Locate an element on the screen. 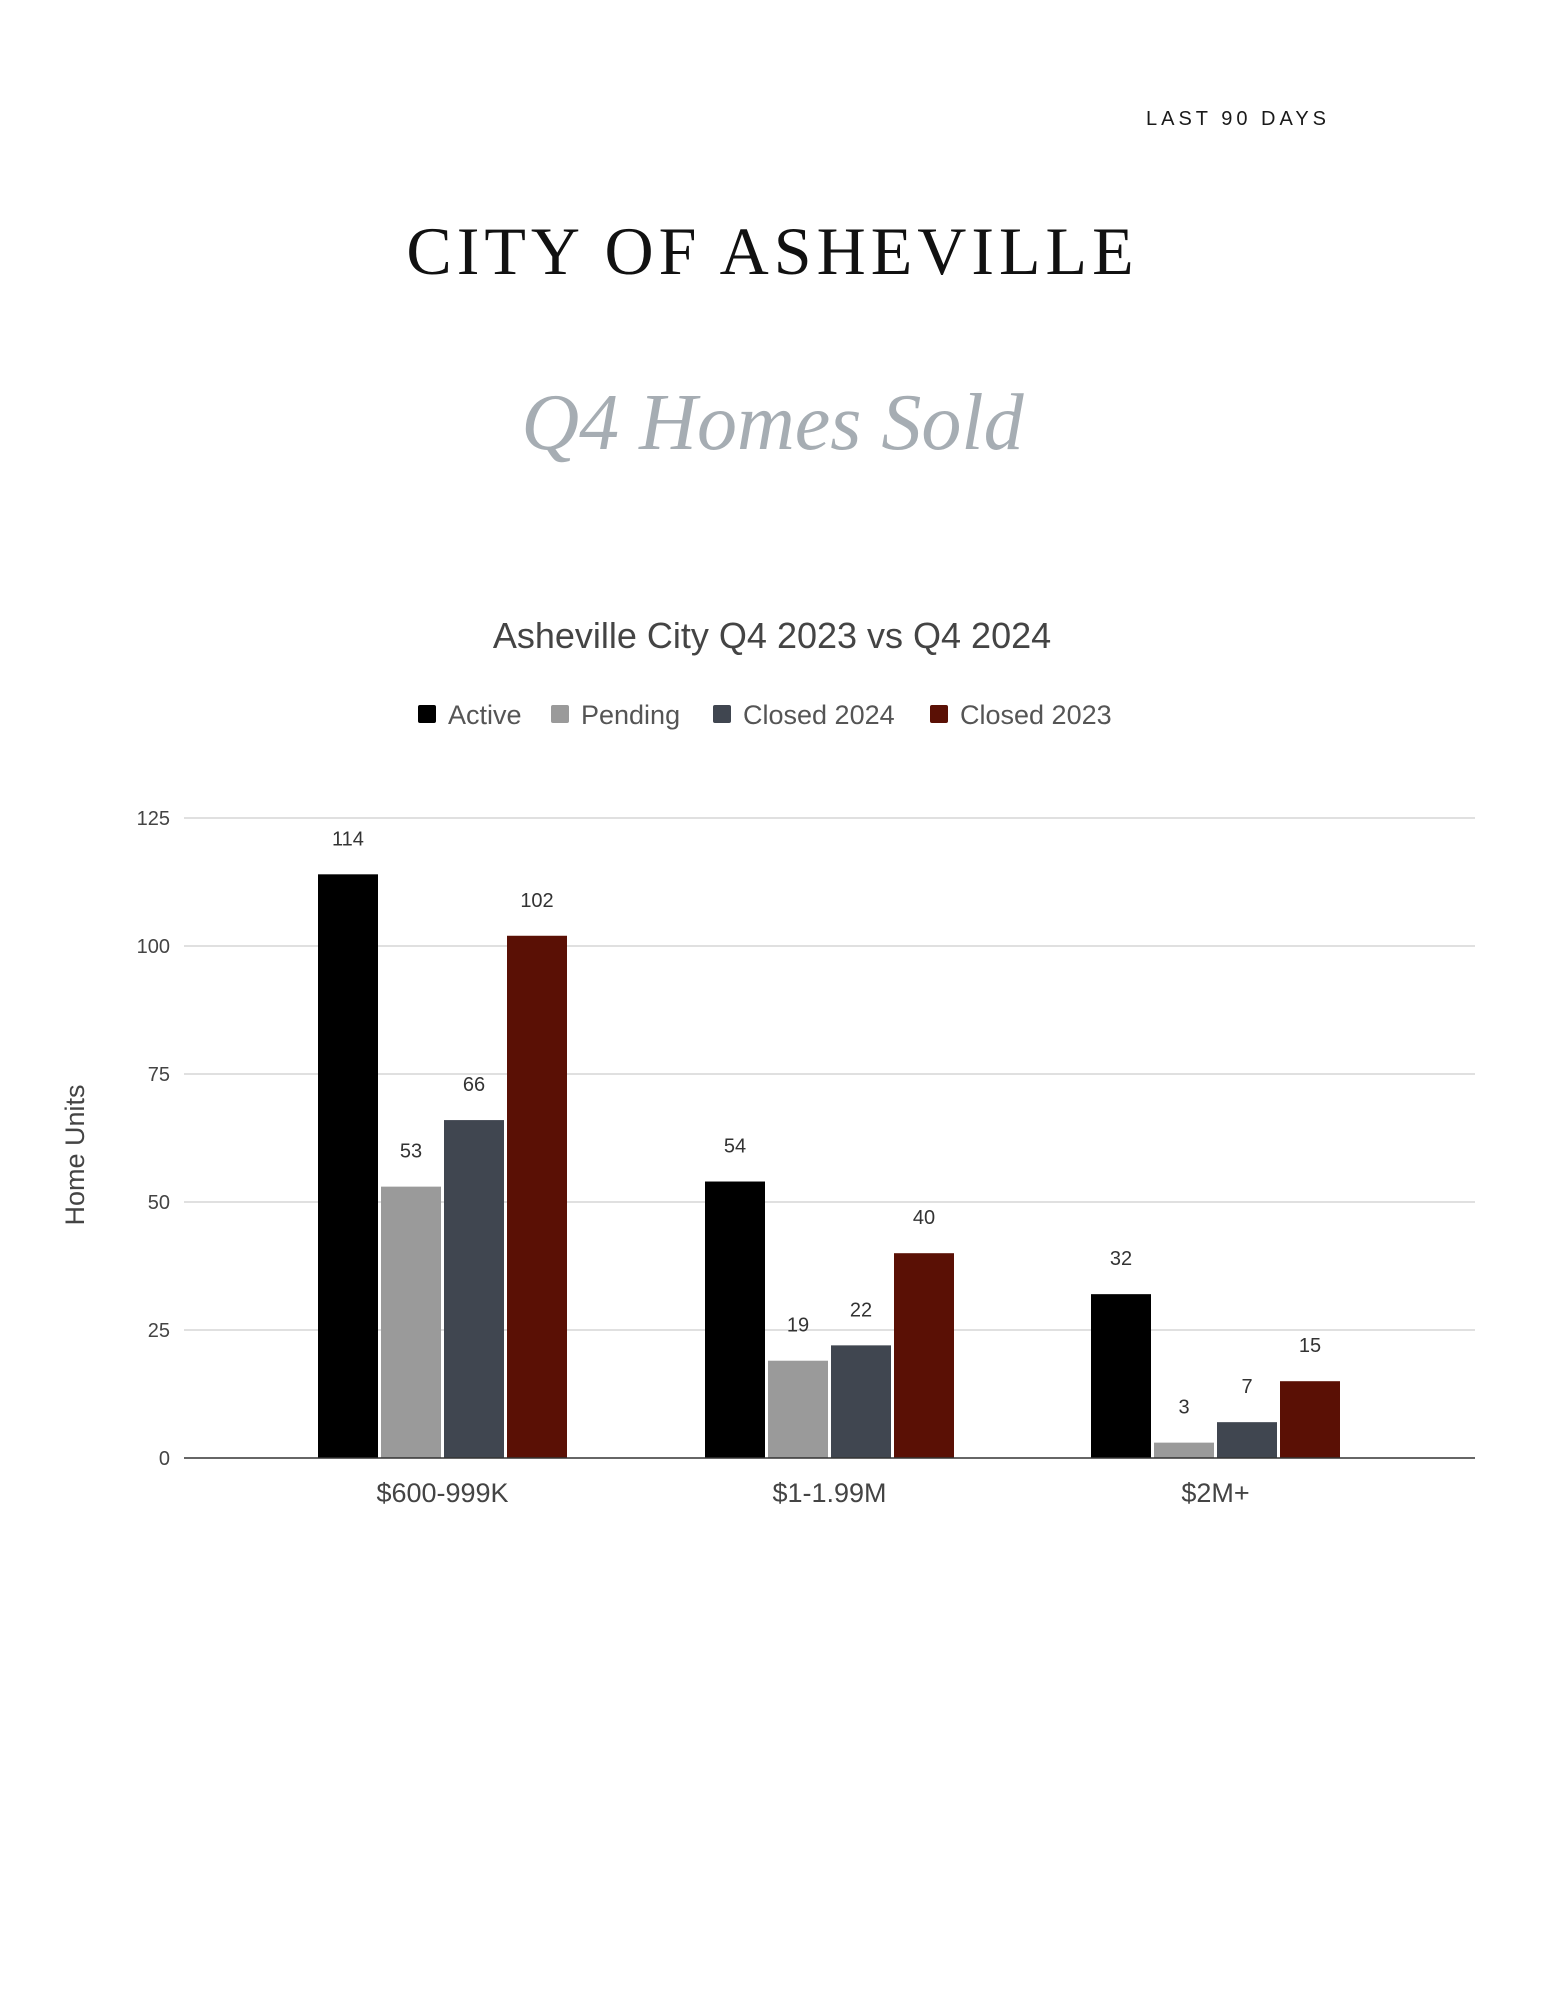 The width and height of the screenshot is (1545, 2000). x-tick-label: $2M+ is located at coordinates (1215, 1493).